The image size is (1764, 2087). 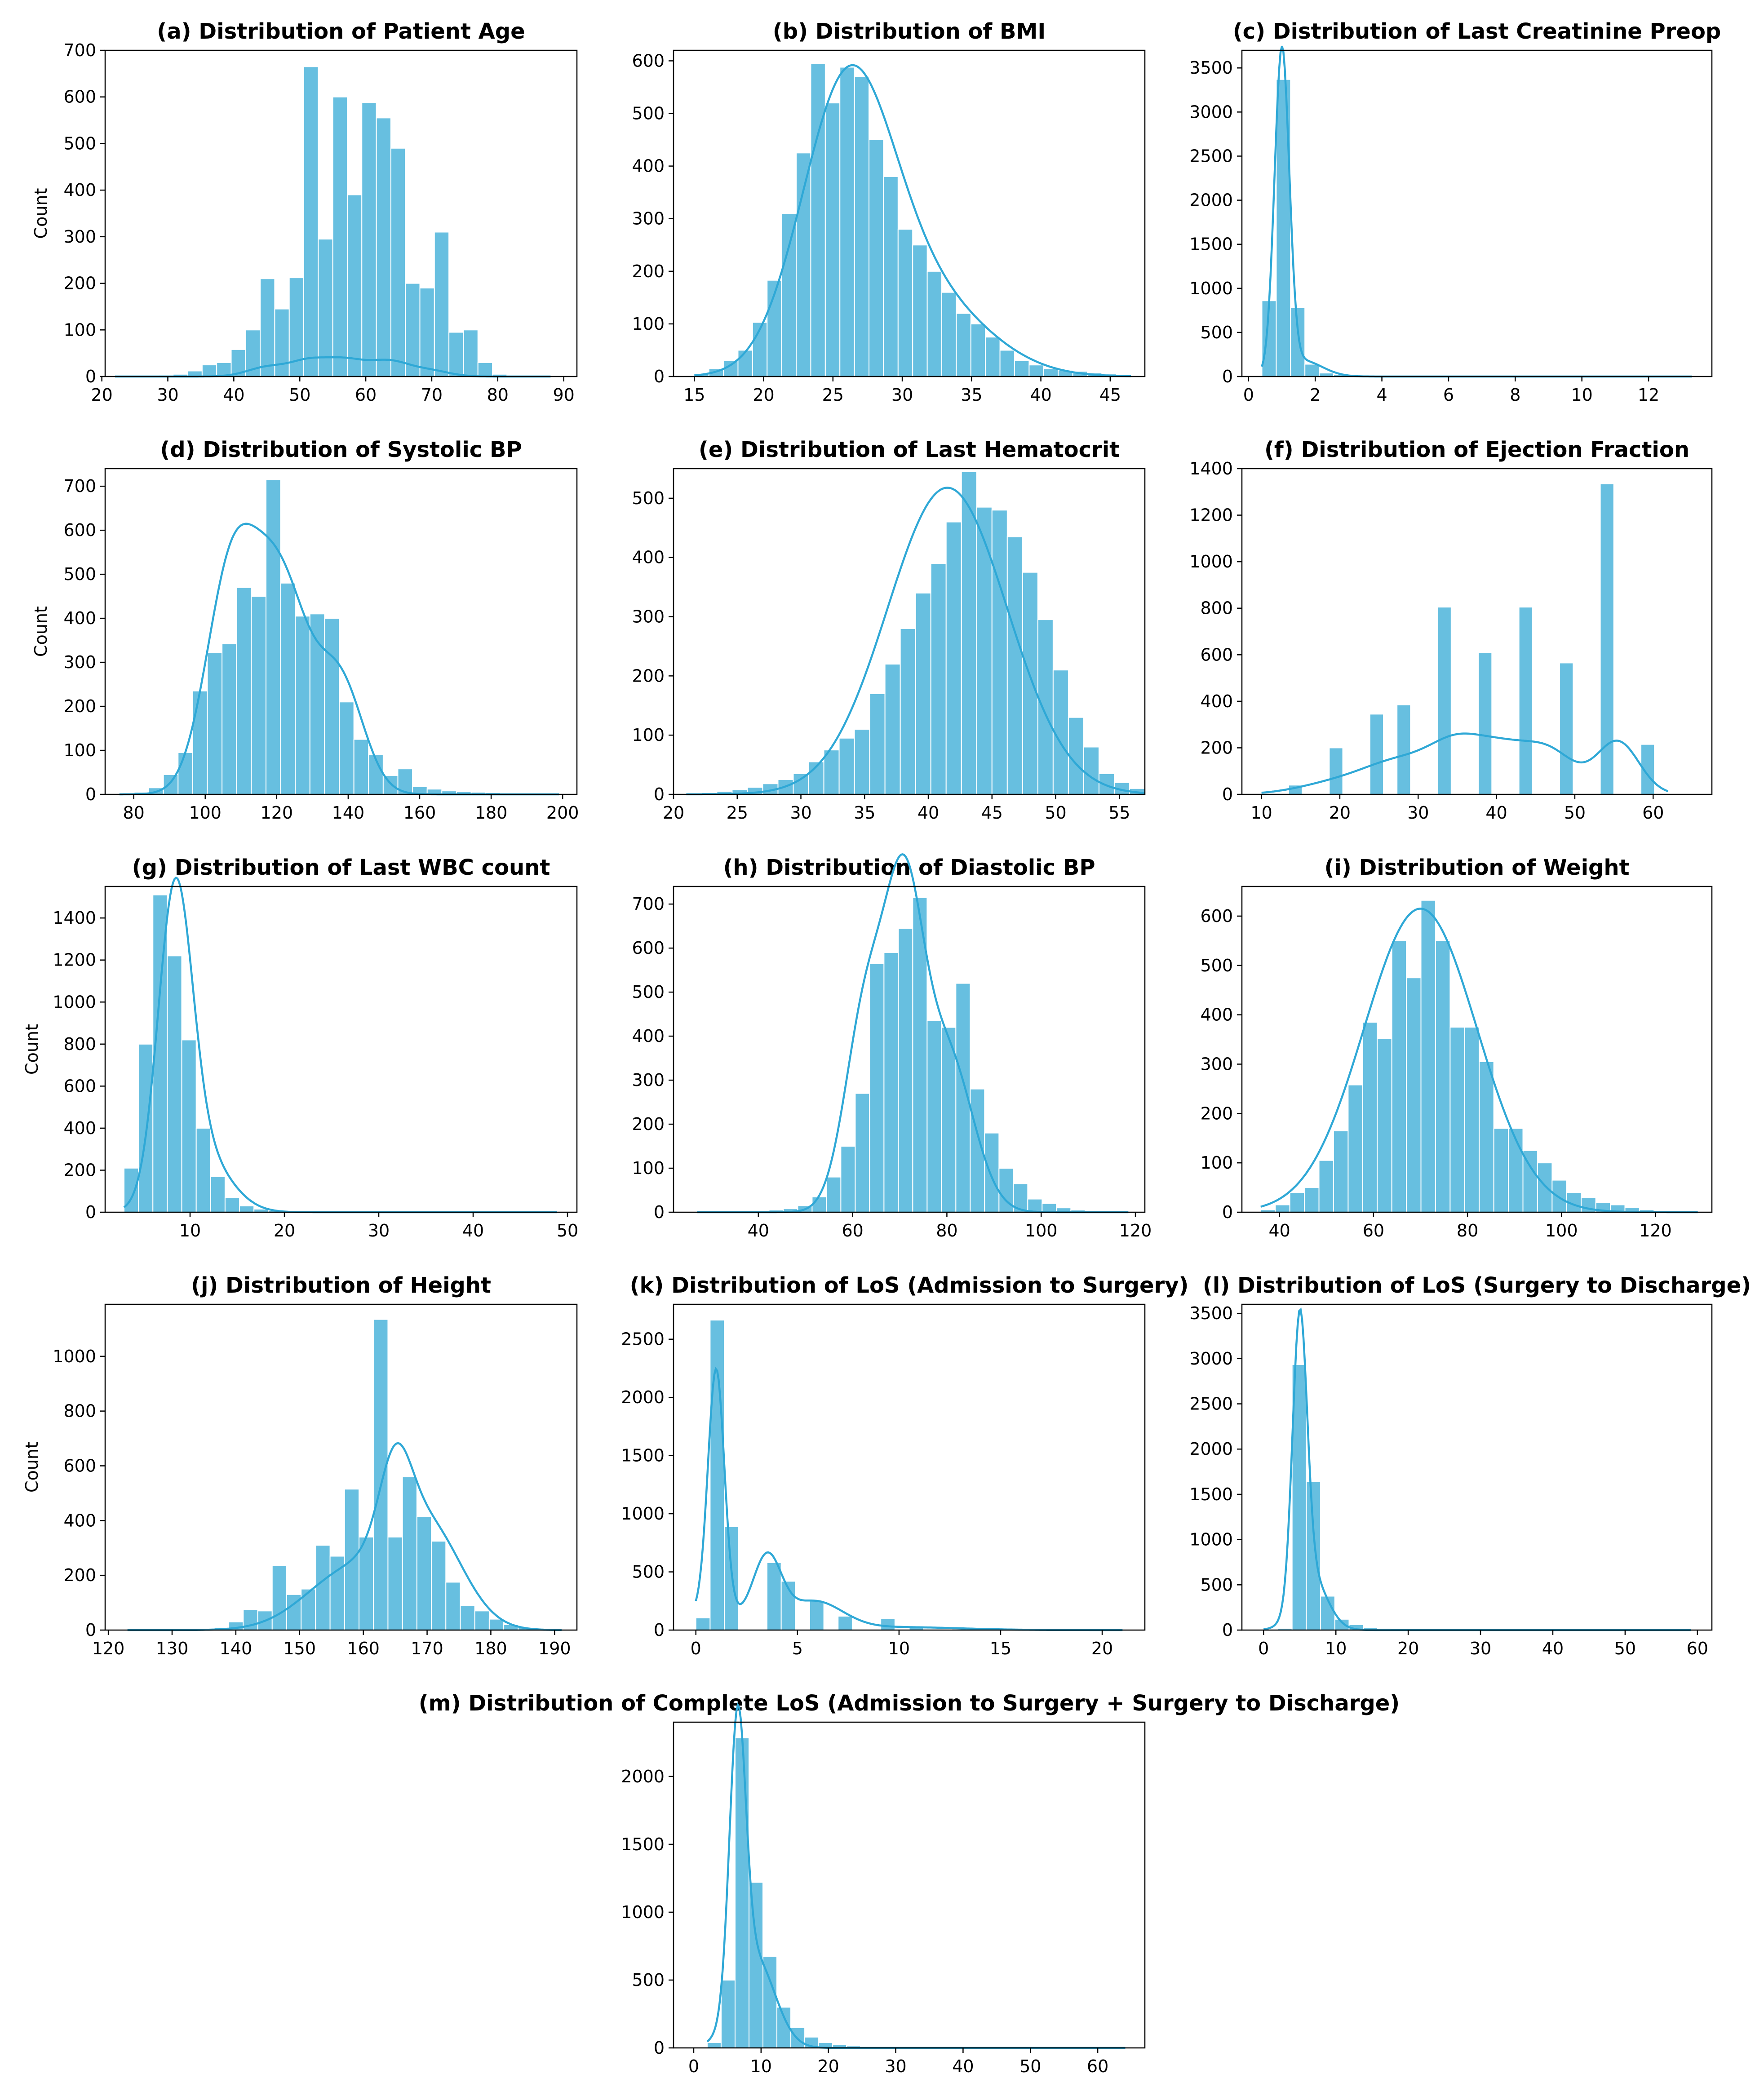 What do you see at coordinates (341, 1053) in the screenshot?
I see `panel-g-bars` at bounding box center [341, 1053].